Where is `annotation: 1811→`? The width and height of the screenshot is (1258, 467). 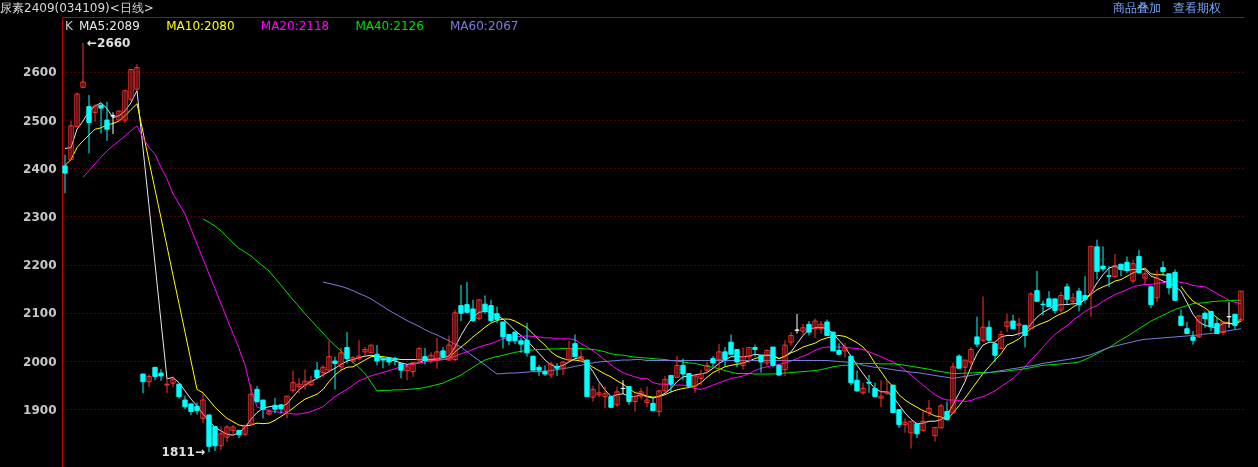
annotation: 1811→ is located at coordinates (183, 452).